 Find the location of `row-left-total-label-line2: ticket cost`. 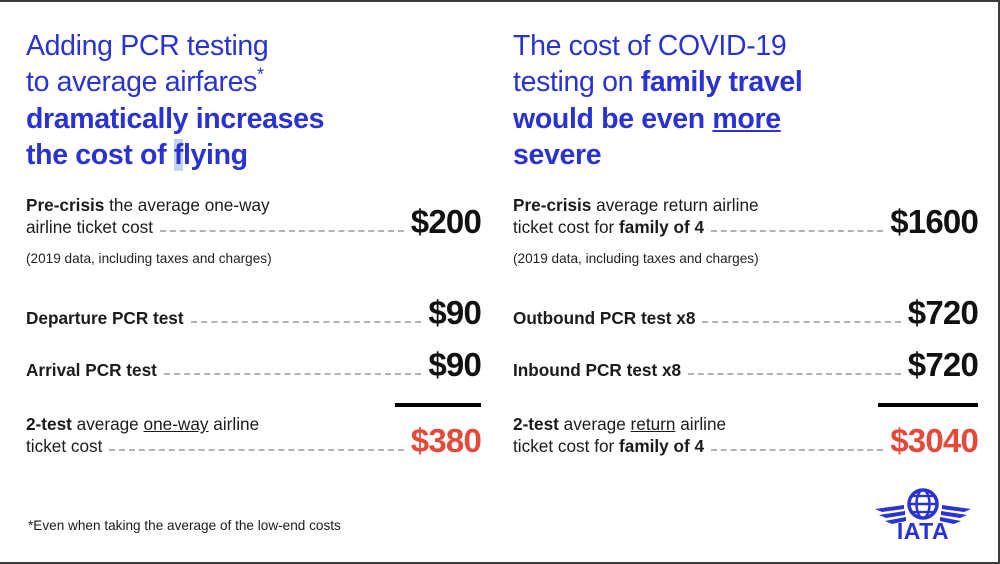

row-left-total-label-line2: ticket cost is located at coordinates (64, 446).